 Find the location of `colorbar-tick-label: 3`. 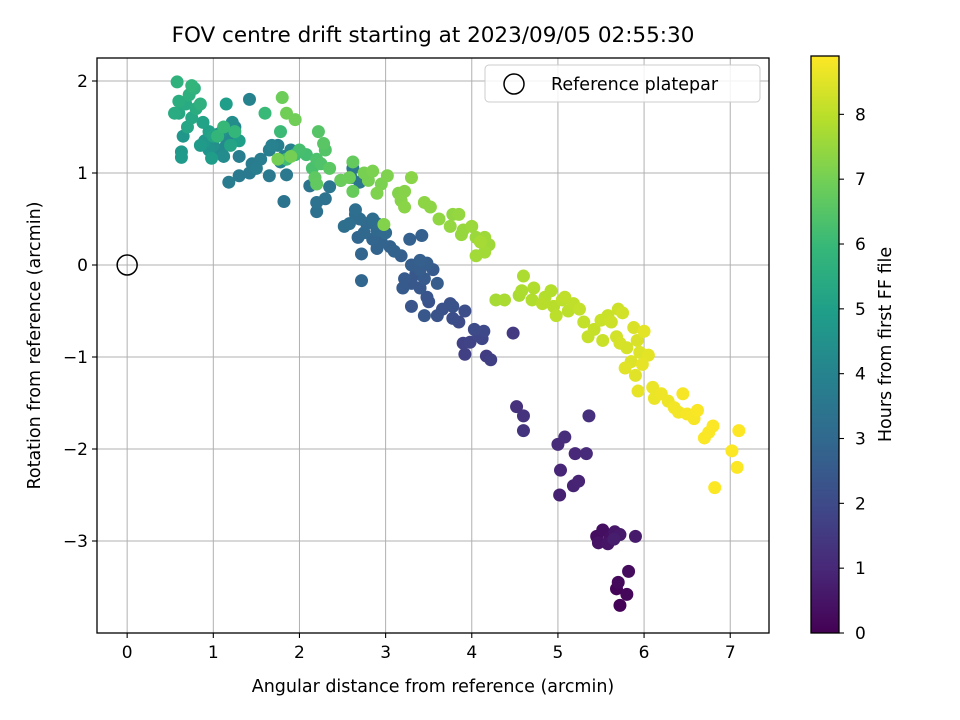

colorbar-tick-label: 3 is located at coordinates (860, 440).